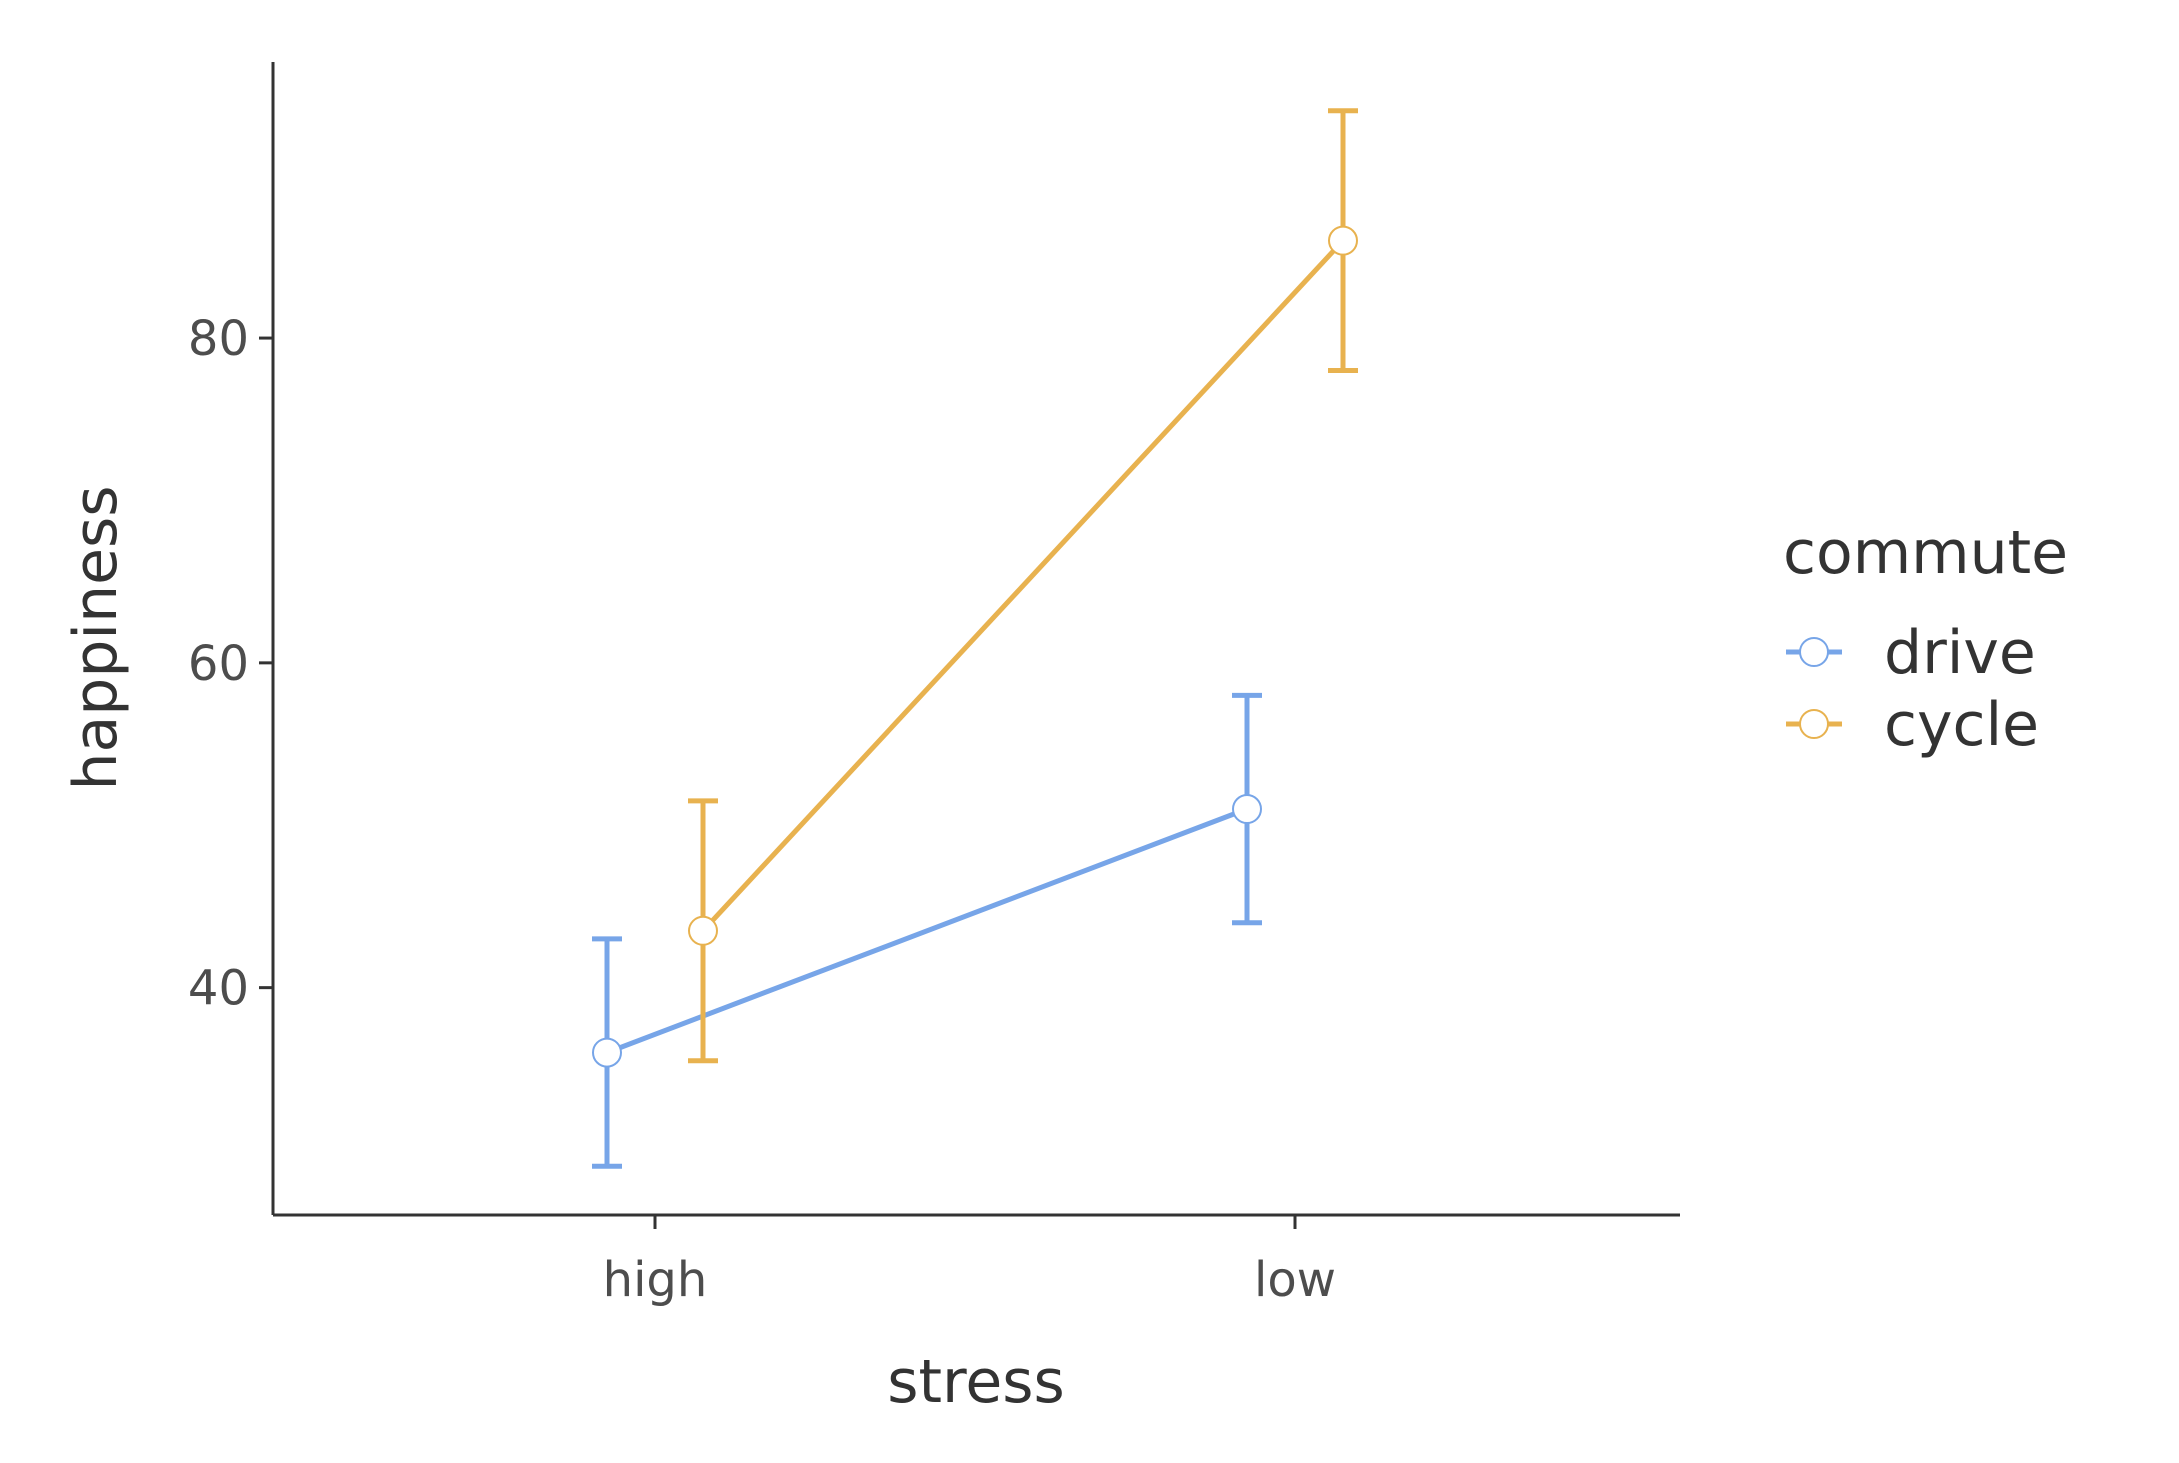  What do you see at coordinates (1960, 653) in the screenshot?
I see `legend-label-drive: drive` at bounding box center [1960, 653].